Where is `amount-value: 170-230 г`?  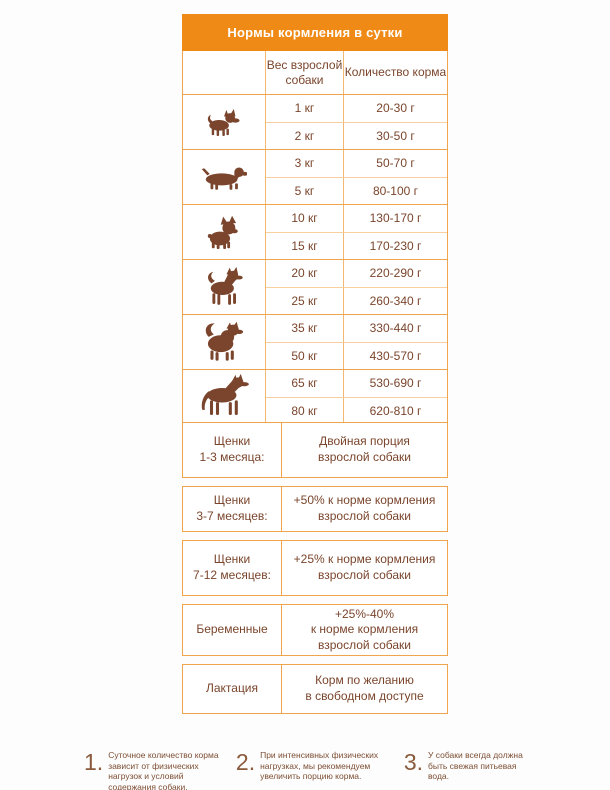
amount-value: 170-230 г is located at coordinates (395, 245).